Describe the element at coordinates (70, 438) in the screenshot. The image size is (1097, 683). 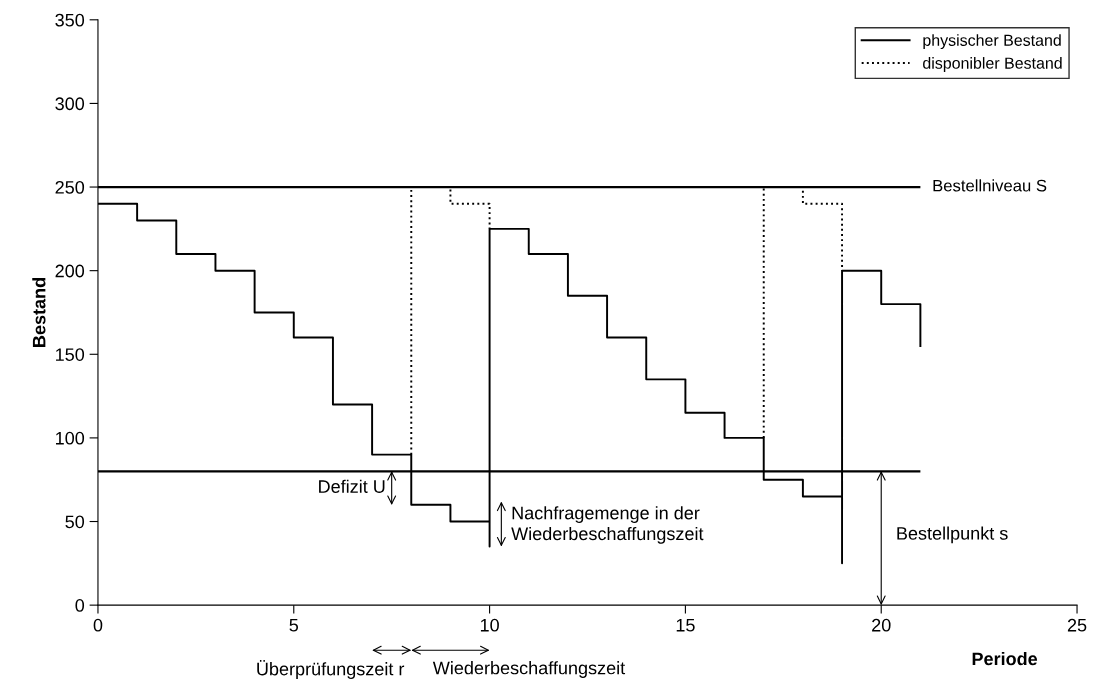
I see `y-tick-label: 100` at that location.